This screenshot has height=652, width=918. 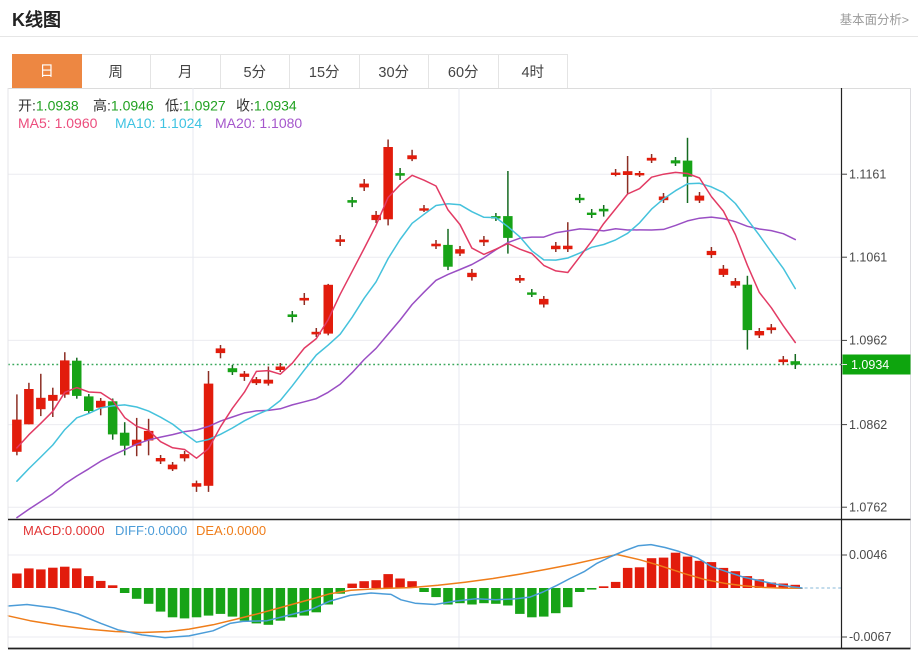 What do you see at coordinates (195, 105) in the screenshot?
I see `svg-text: 低:1.0927` at bounding box center [195, 105].